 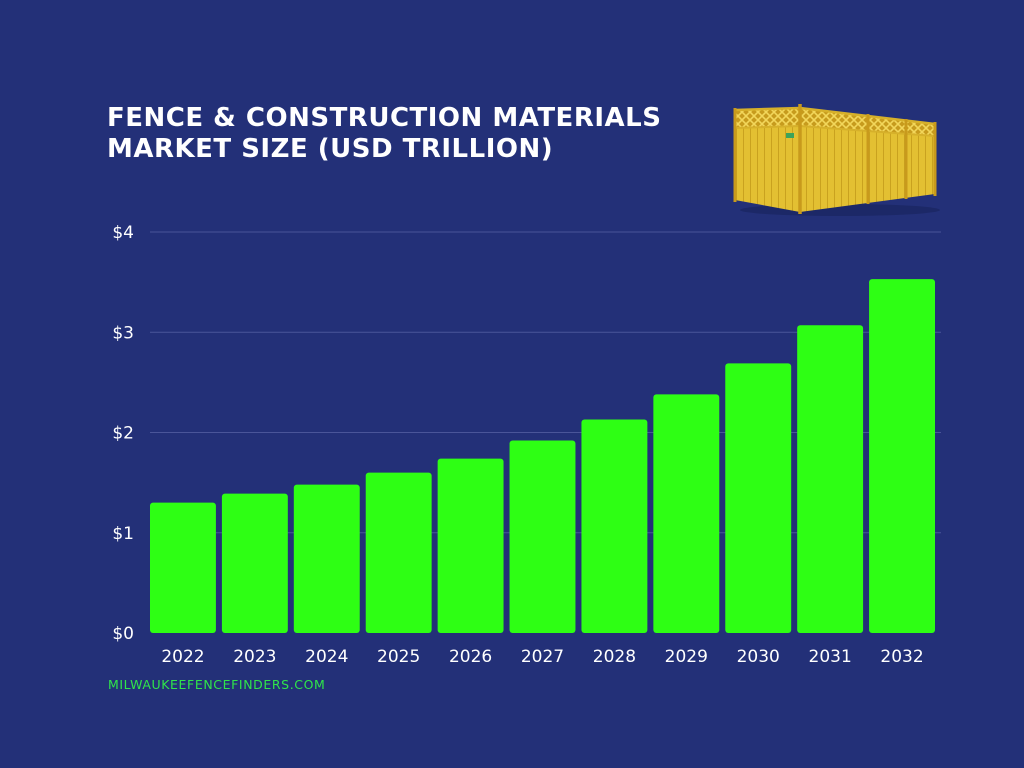 What do you see at coordinates (614, 657) in the screenshot?
I see `x-tick-label: 2028` at bounding box center [614, 657].